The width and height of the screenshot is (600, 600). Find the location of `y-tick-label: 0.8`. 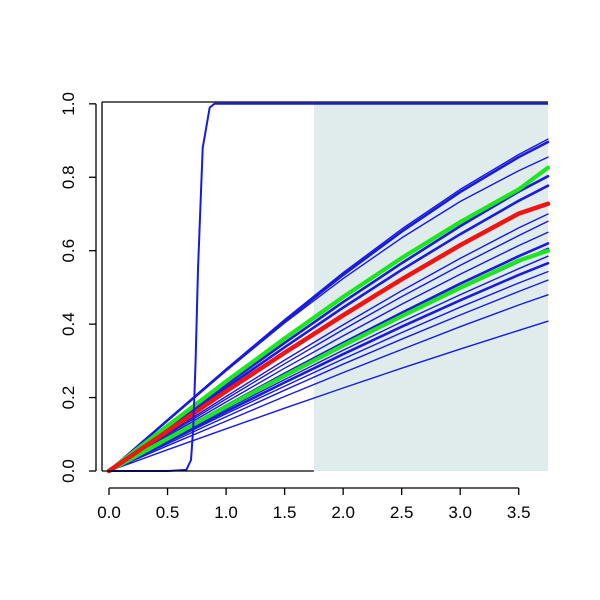

y-tick-label: 0.8 is located at coordinates (68, 177).